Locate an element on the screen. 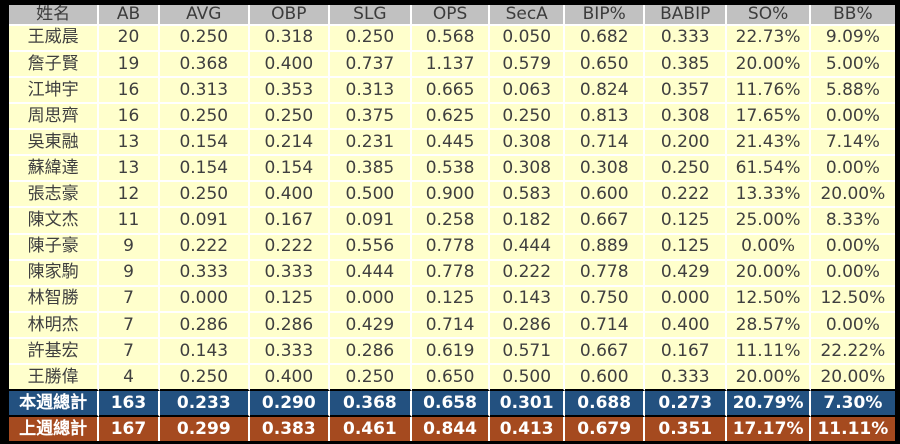 The width and height of the screenshot is (900, 444). player-name-cell: 陳文杰 is located at coordinates (54, 221).